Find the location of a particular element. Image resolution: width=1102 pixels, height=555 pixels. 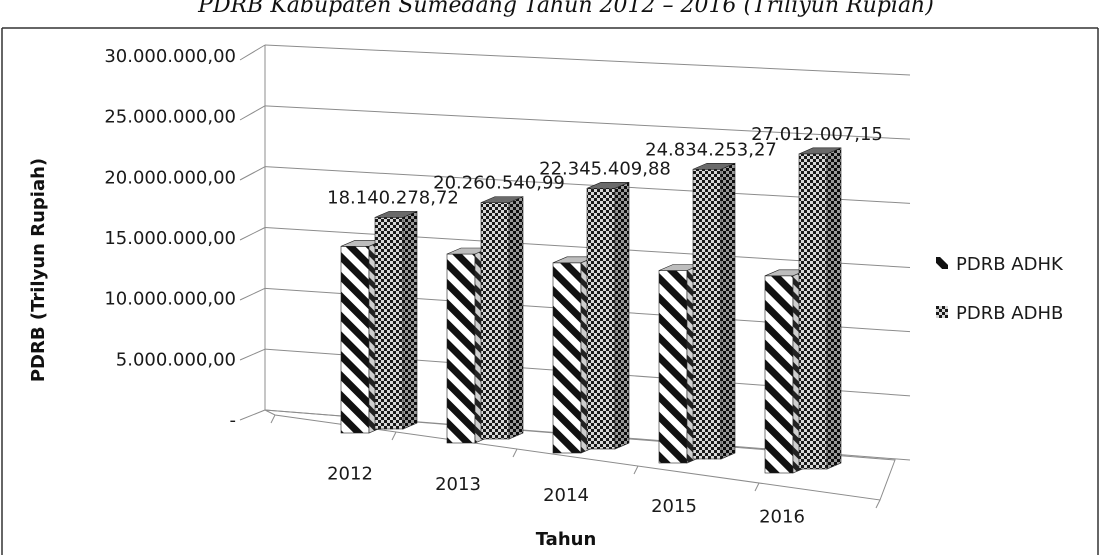

legend-swatch-adhk is located at coordinates (942, 263).